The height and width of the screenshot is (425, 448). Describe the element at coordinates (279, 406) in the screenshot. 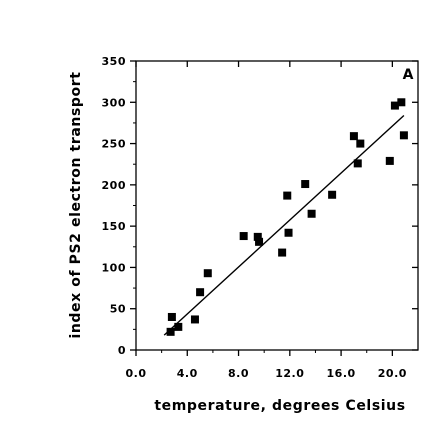

I see `x-axis-title: temperature, degrees Celsius` at that location.